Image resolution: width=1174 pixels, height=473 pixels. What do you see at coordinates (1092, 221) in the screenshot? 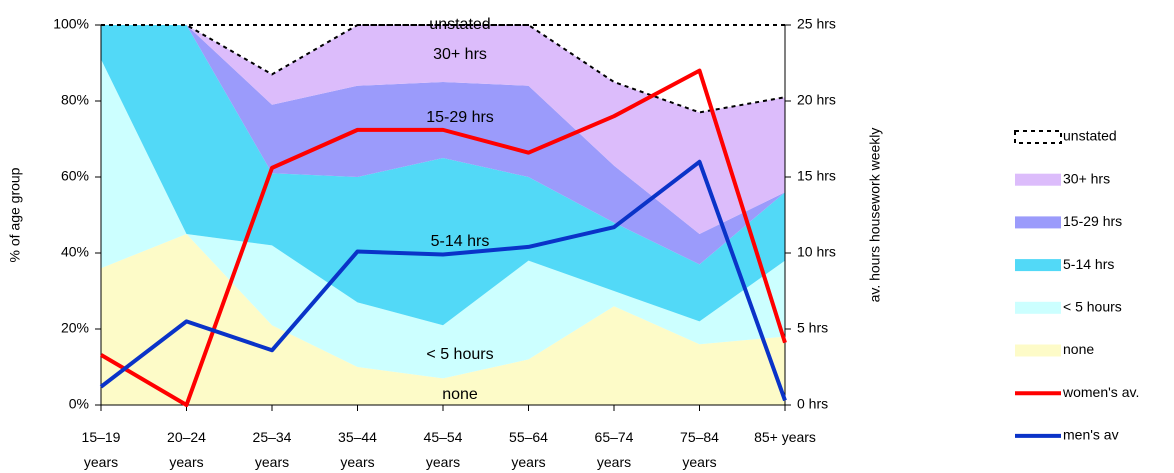
I see `legend-label: 15-29 hrs` at bounding box center [1092, 221].